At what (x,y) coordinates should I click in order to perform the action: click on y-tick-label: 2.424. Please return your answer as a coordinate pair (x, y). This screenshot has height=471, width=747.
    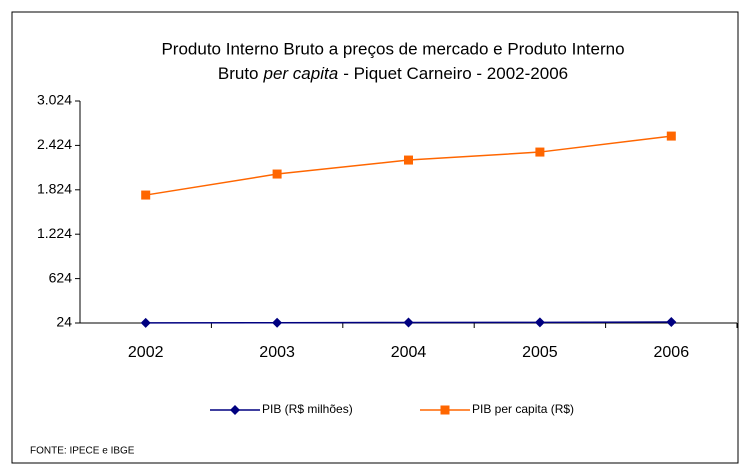
    Looking at the image, I should click on (54, 144).